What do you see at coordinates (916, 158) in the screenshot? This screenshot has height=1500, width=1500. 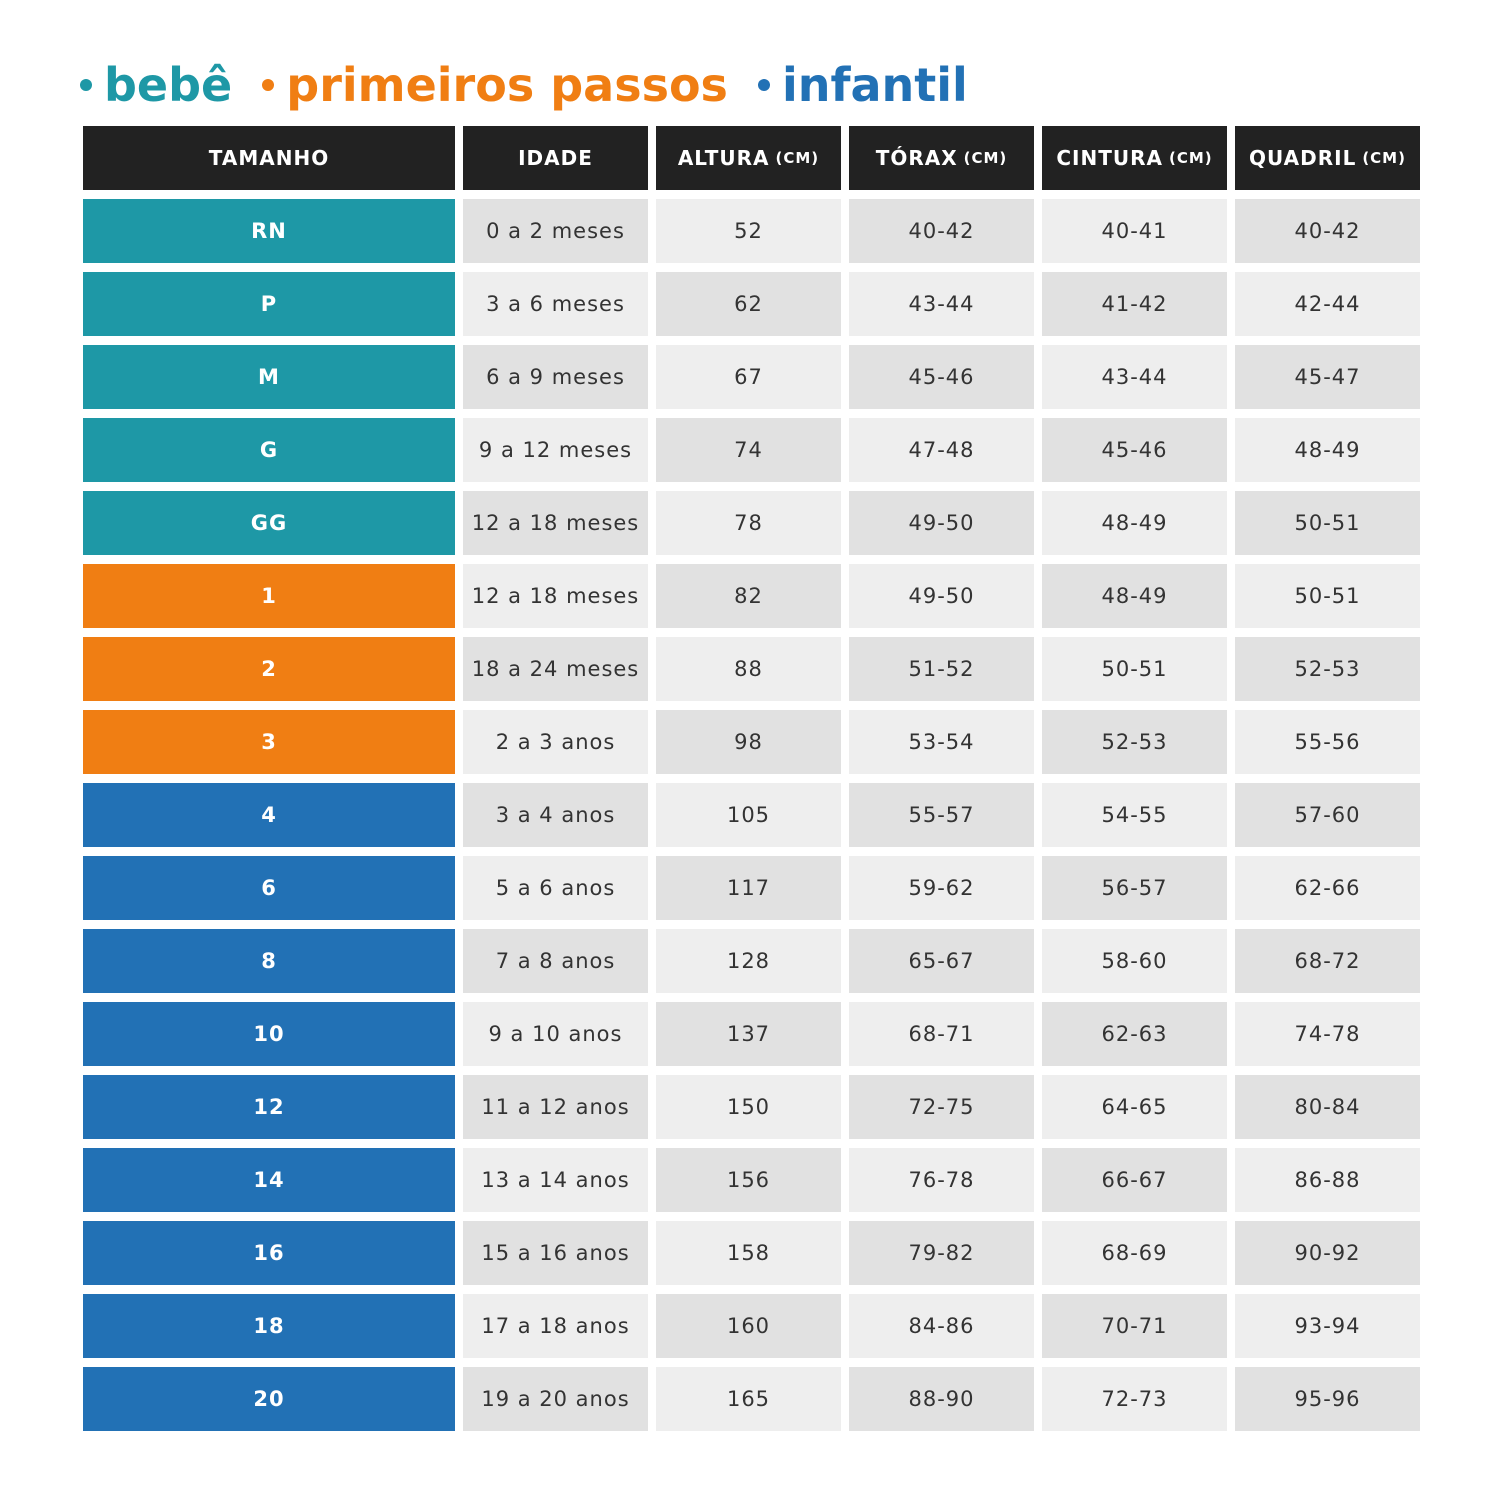 I see `header-label: TÓRAX` at bounding box center [916, 158].